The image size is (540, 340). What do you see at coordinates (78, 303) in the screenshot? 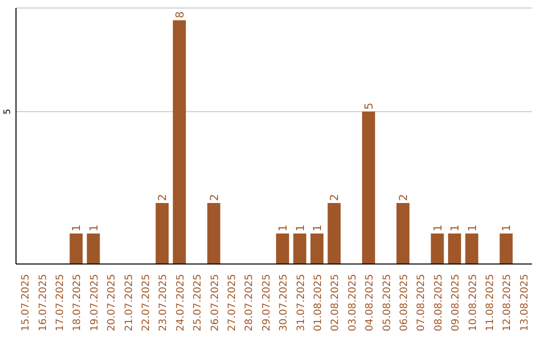
I see `x-tick-label: 18.07.2025` at bounding box center [78, 303].